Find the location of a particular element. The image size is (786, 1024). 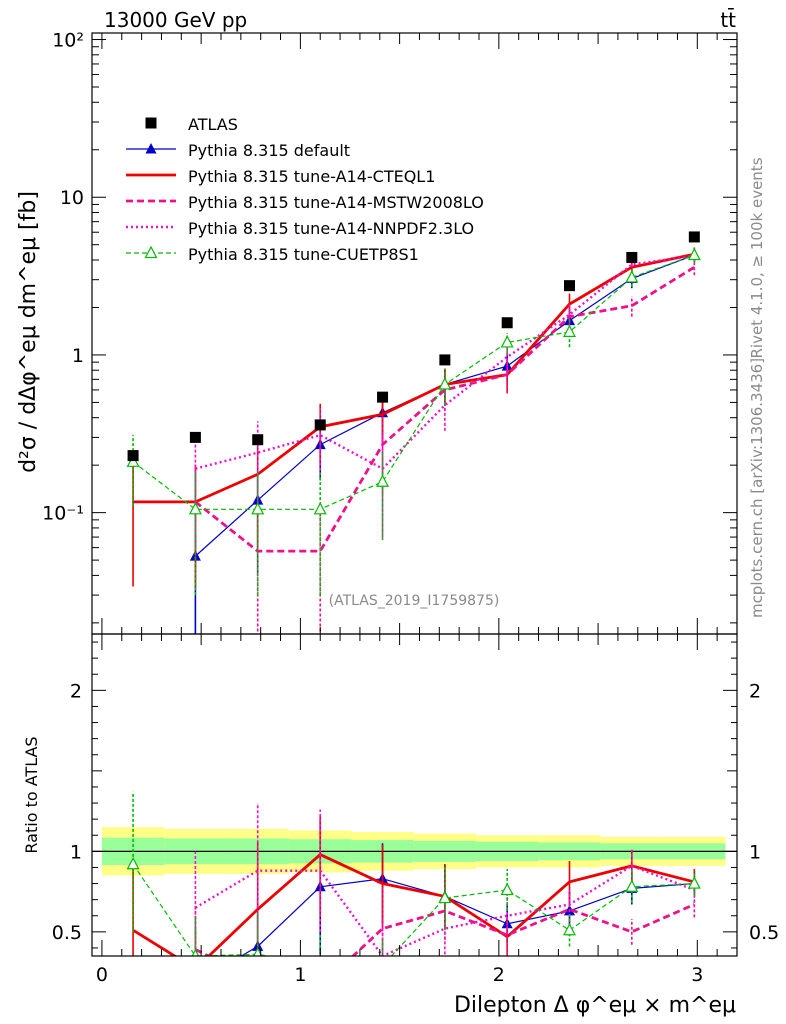

header-right: tt̄ is located at coordinates (728, 19).